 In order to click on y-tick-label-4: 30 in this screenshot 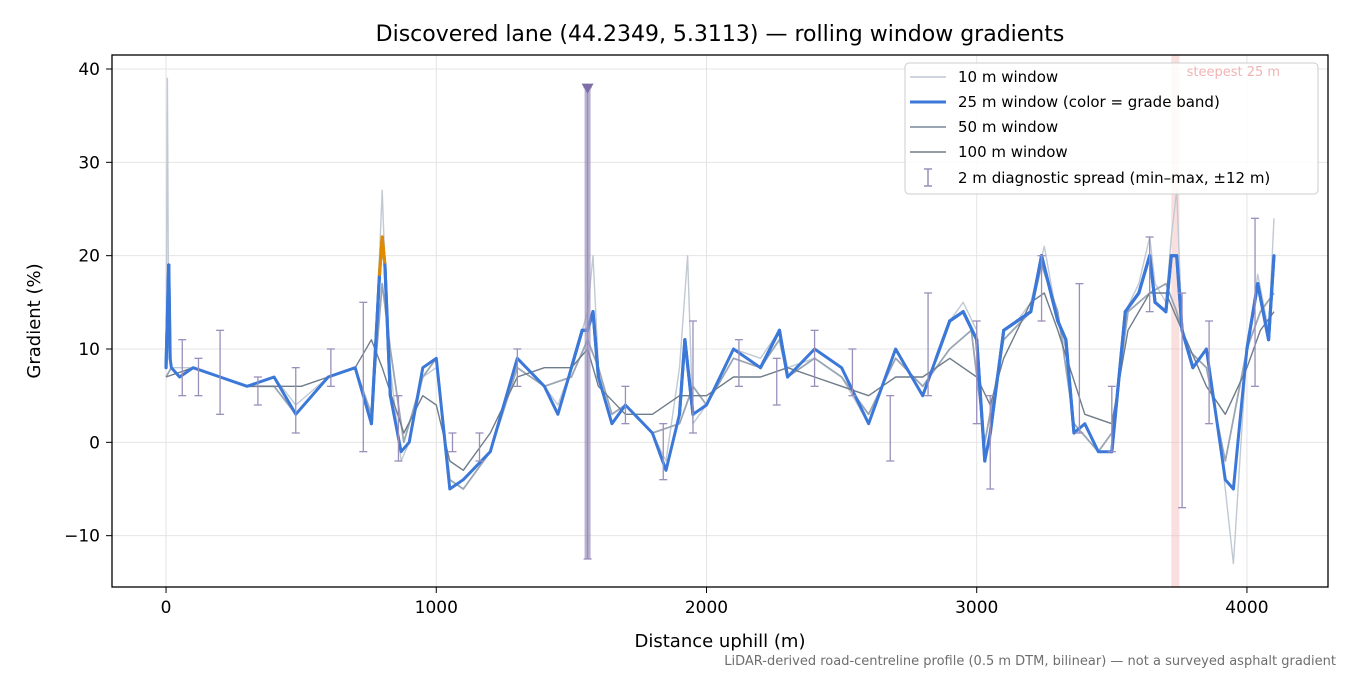, I will do `click(89, 163)`.